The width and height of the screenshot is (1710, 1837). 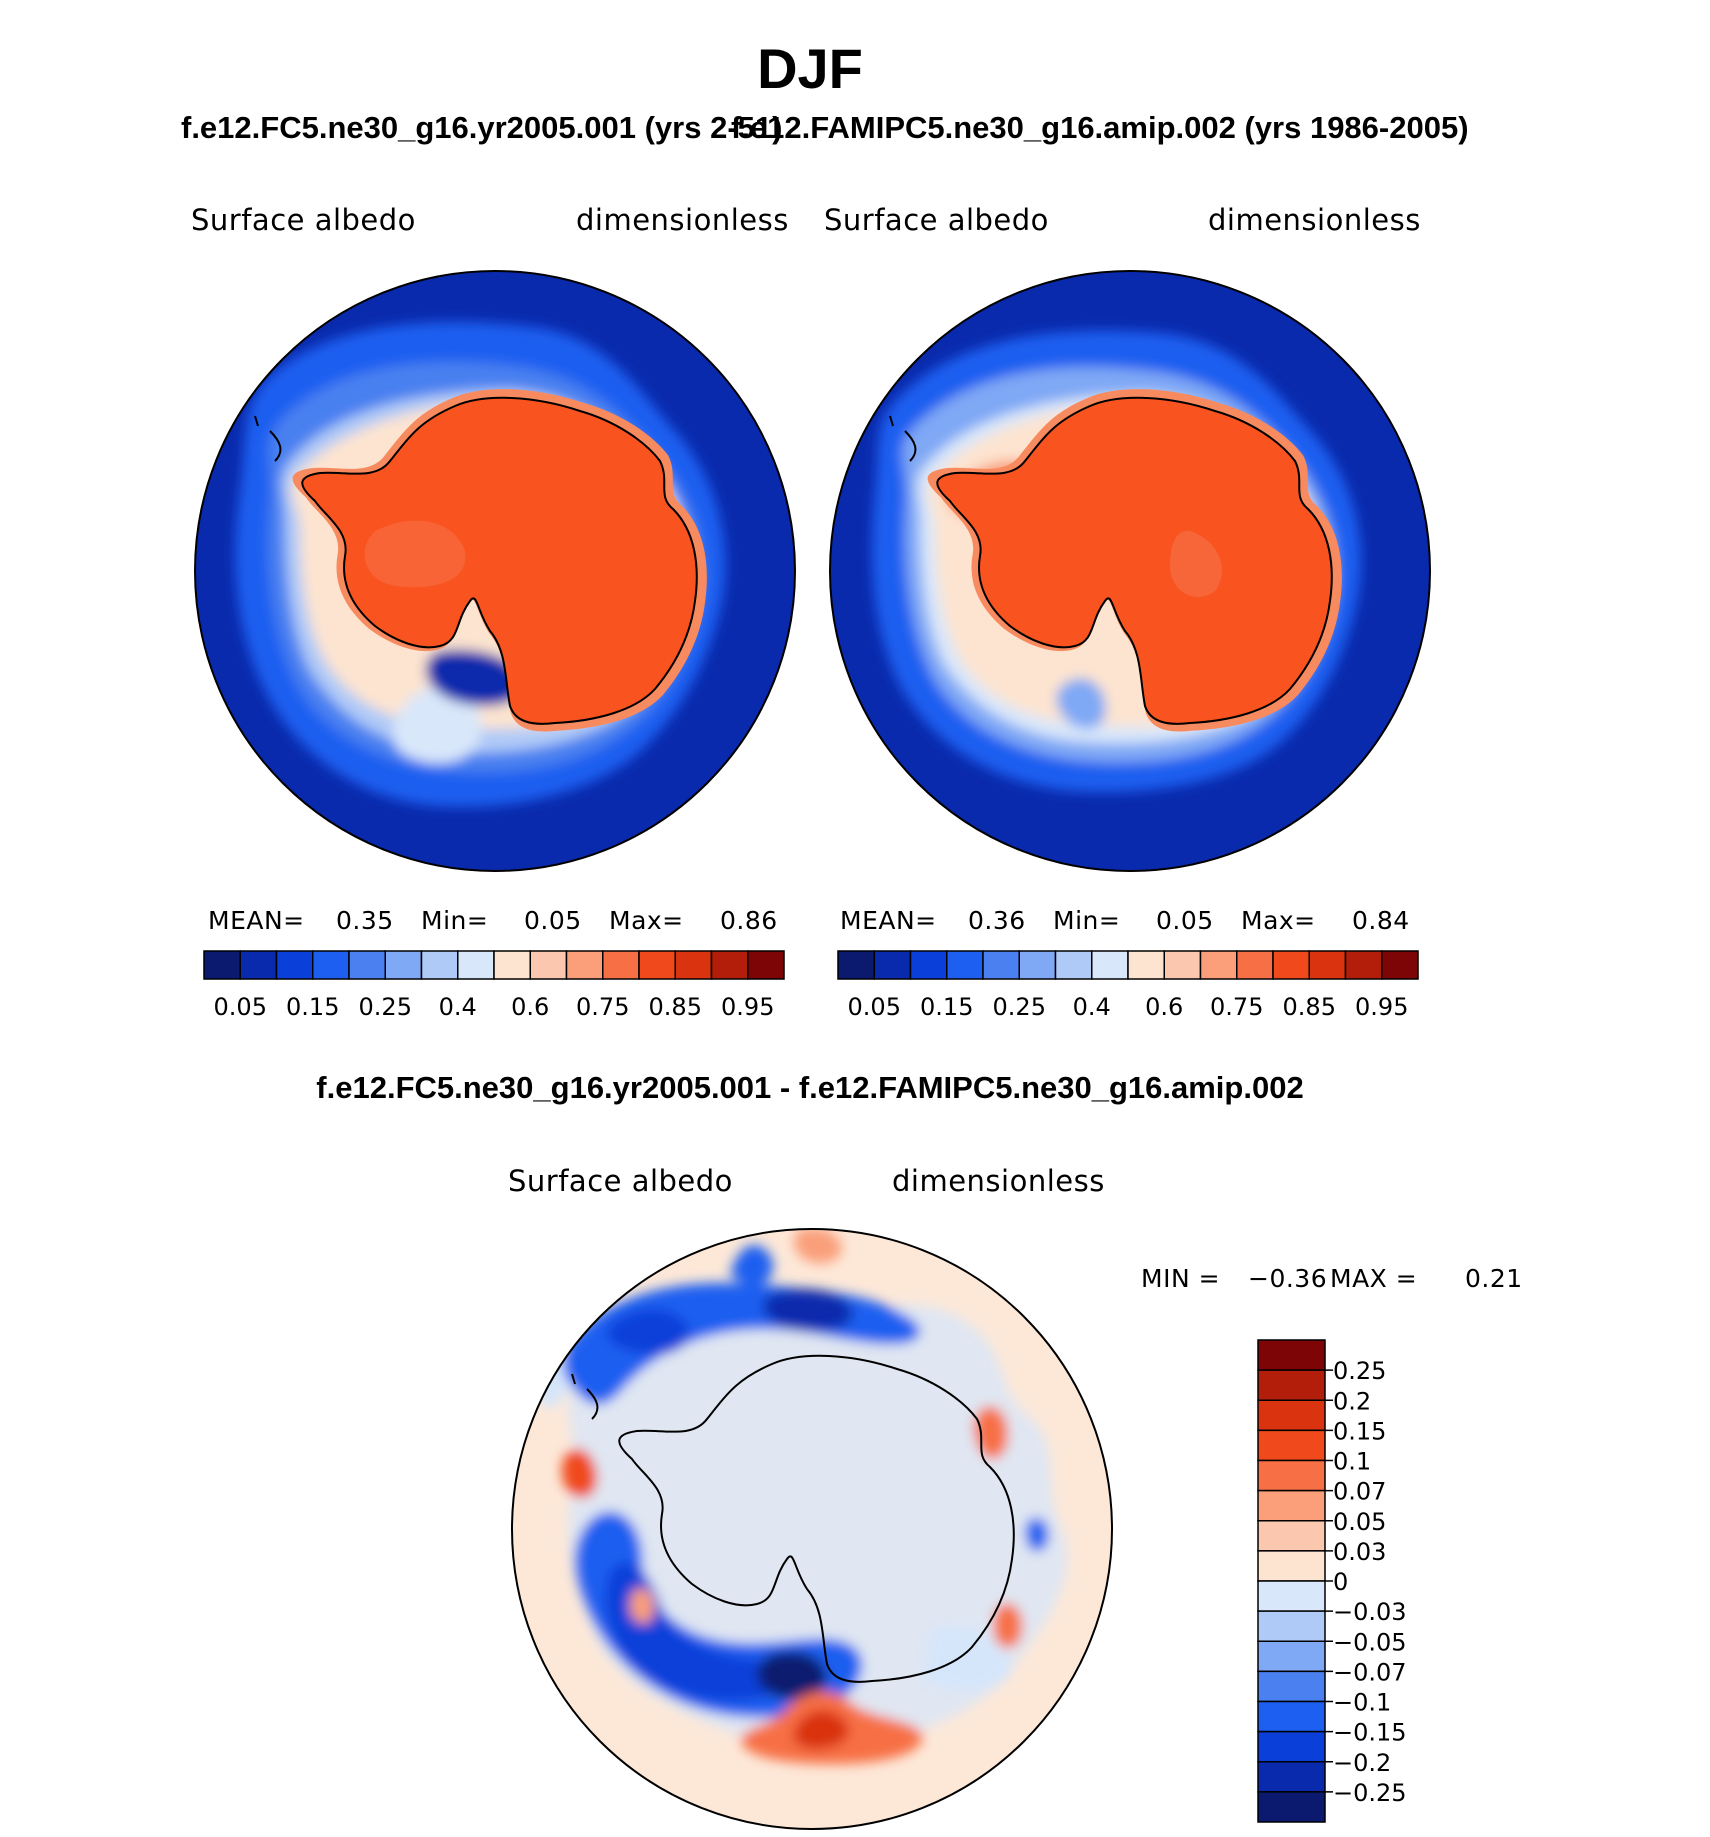 What do you see at coordinates (1362, 1763) in the screenshot?
I see `diff-colorbar-tick-label: −0.2` at bounding box center [1362, 1763].